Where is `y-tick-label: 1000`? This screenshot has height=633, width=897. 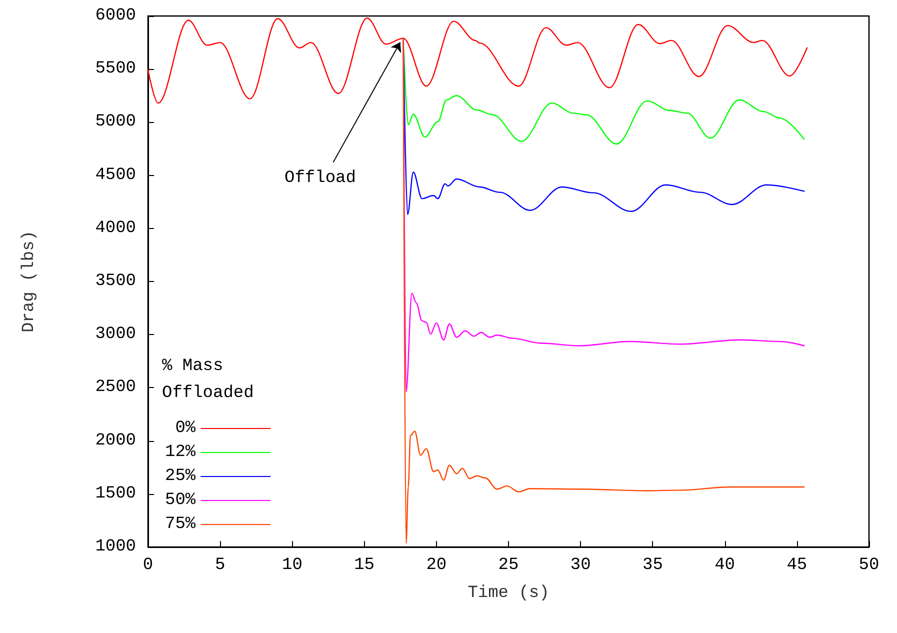 y-tick-label: 1000 is located at coordinates (115, 547).